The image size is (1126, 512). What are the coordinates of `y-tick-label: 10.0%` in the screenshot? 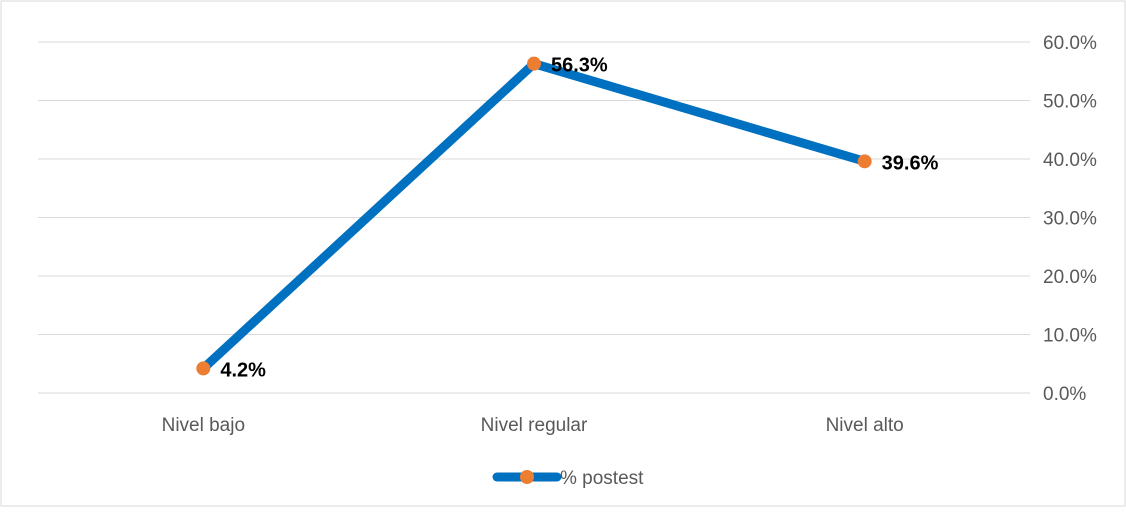 It's located at (1070, 336).